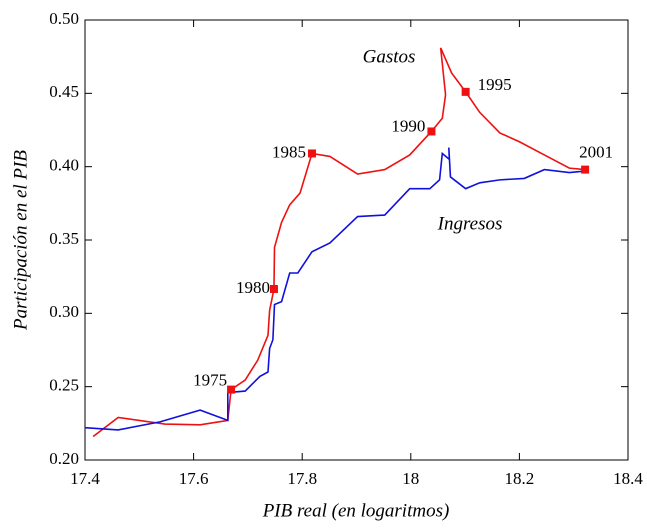  What do you see at coordinates (64, 91) in the screenshot?
I see `y-tick-label: 0.45` at bounding box center [64, 91].